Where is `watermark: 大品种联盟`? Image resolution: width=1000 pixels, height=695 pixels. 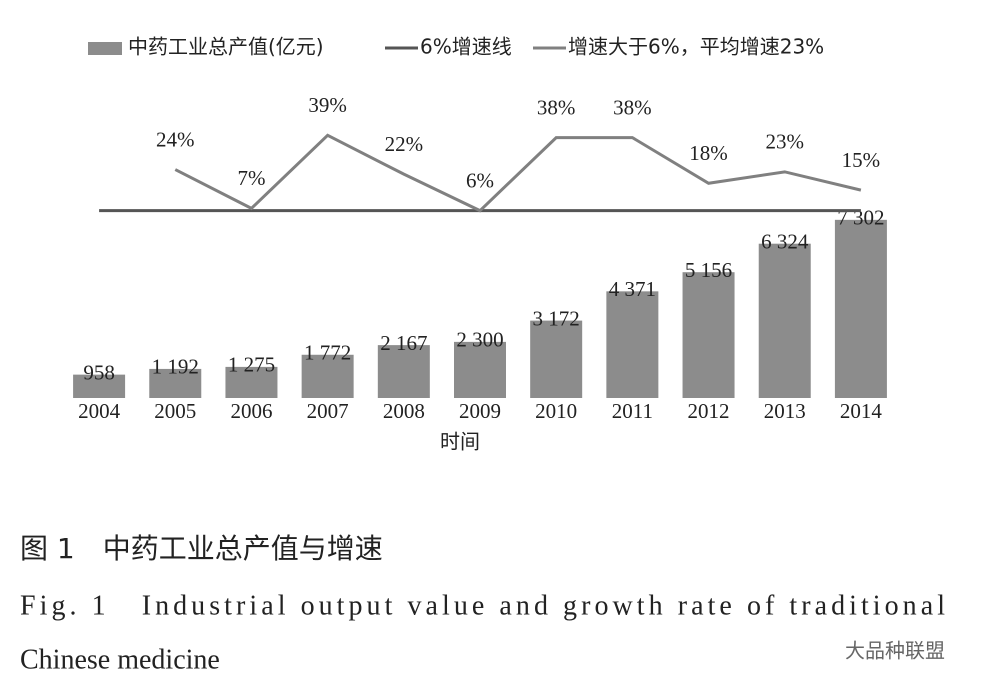 watermark: 大品种联盟 is located at coordinates (895, 651).